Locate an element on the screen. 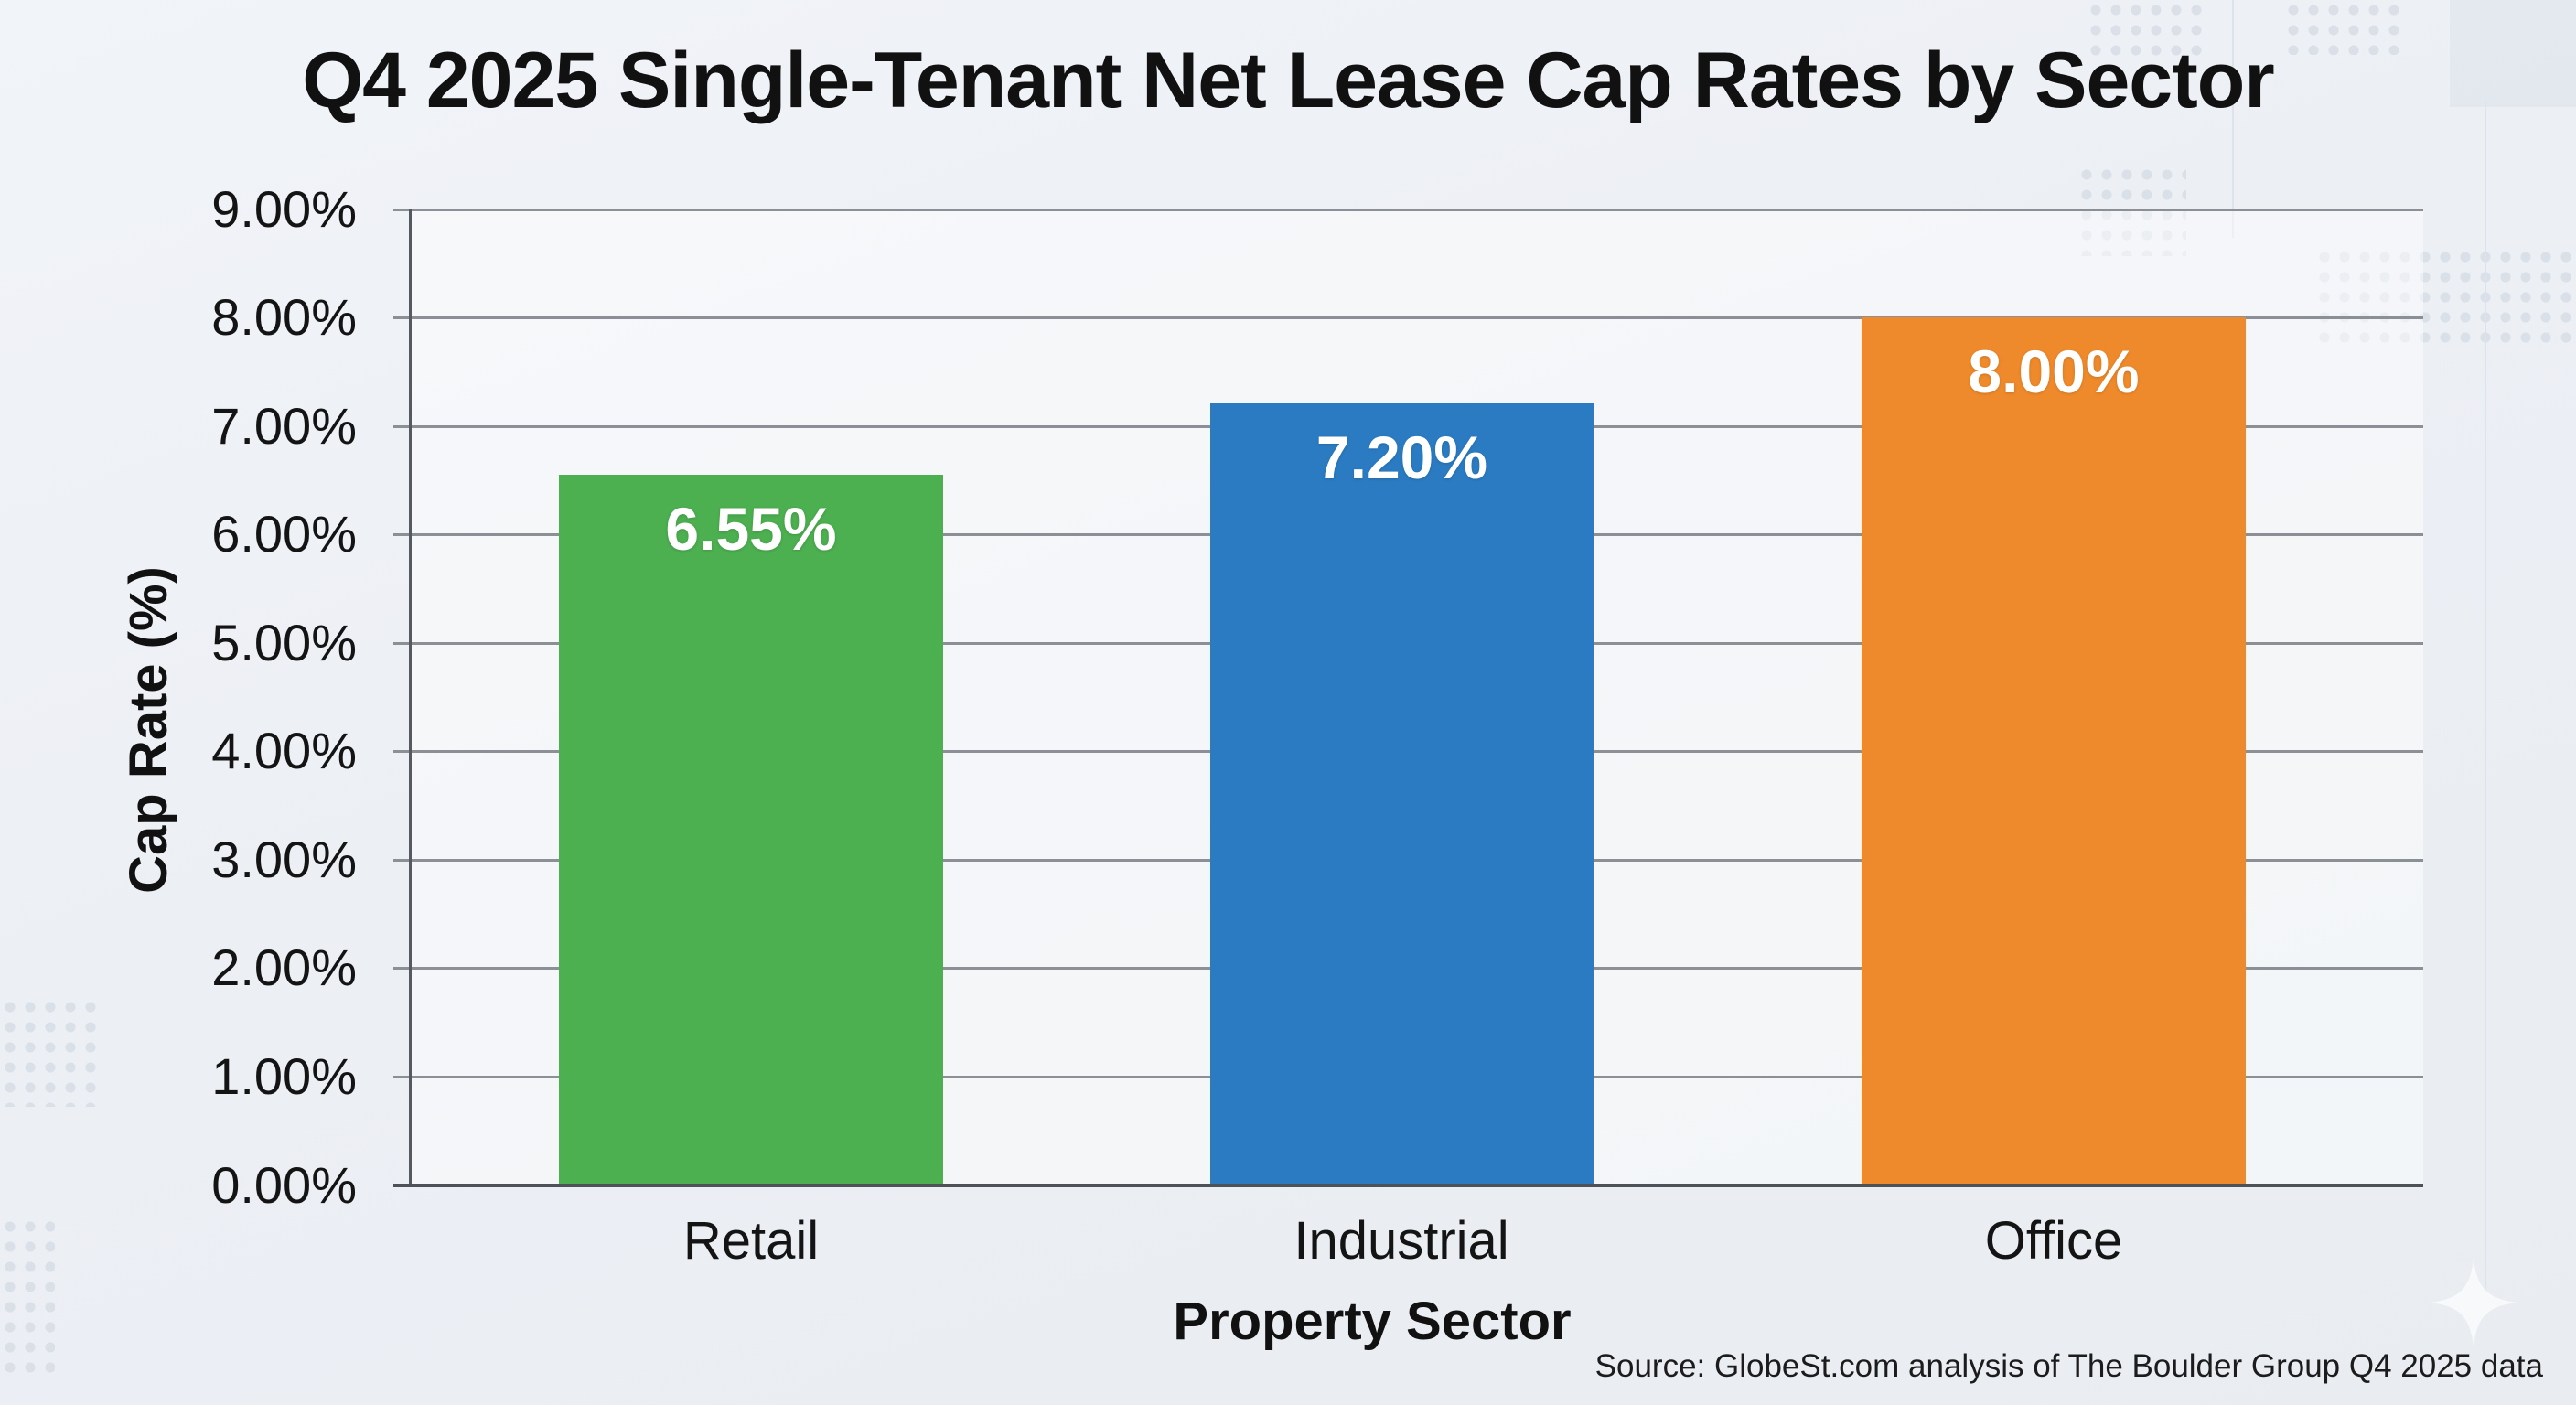 The width and height of the screenshot is (2576, 1405). bar-value-label: 6.55% is located at coordinates (751, 529).